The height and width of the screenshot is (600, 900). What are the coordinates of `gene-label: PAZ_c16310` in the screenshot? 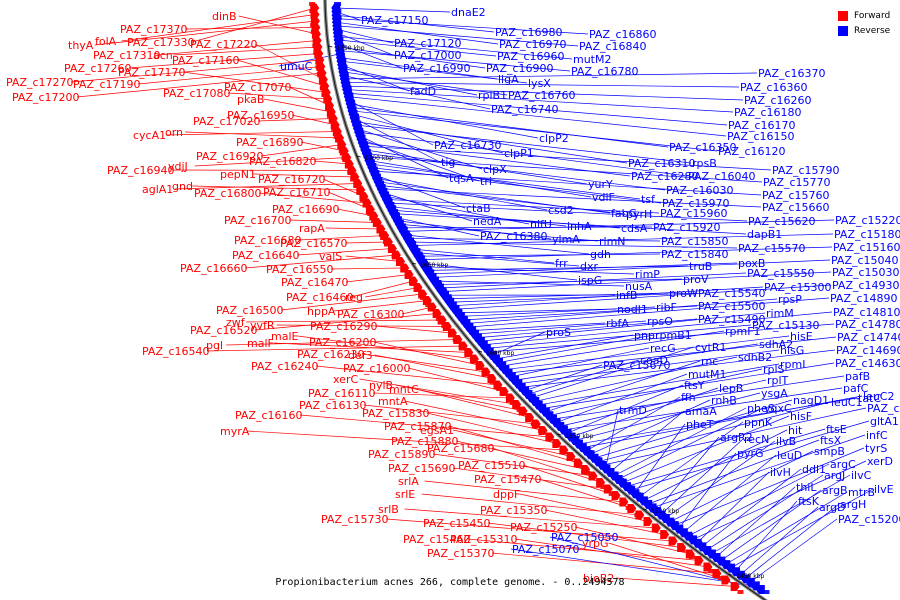 It's located at (662, 163).